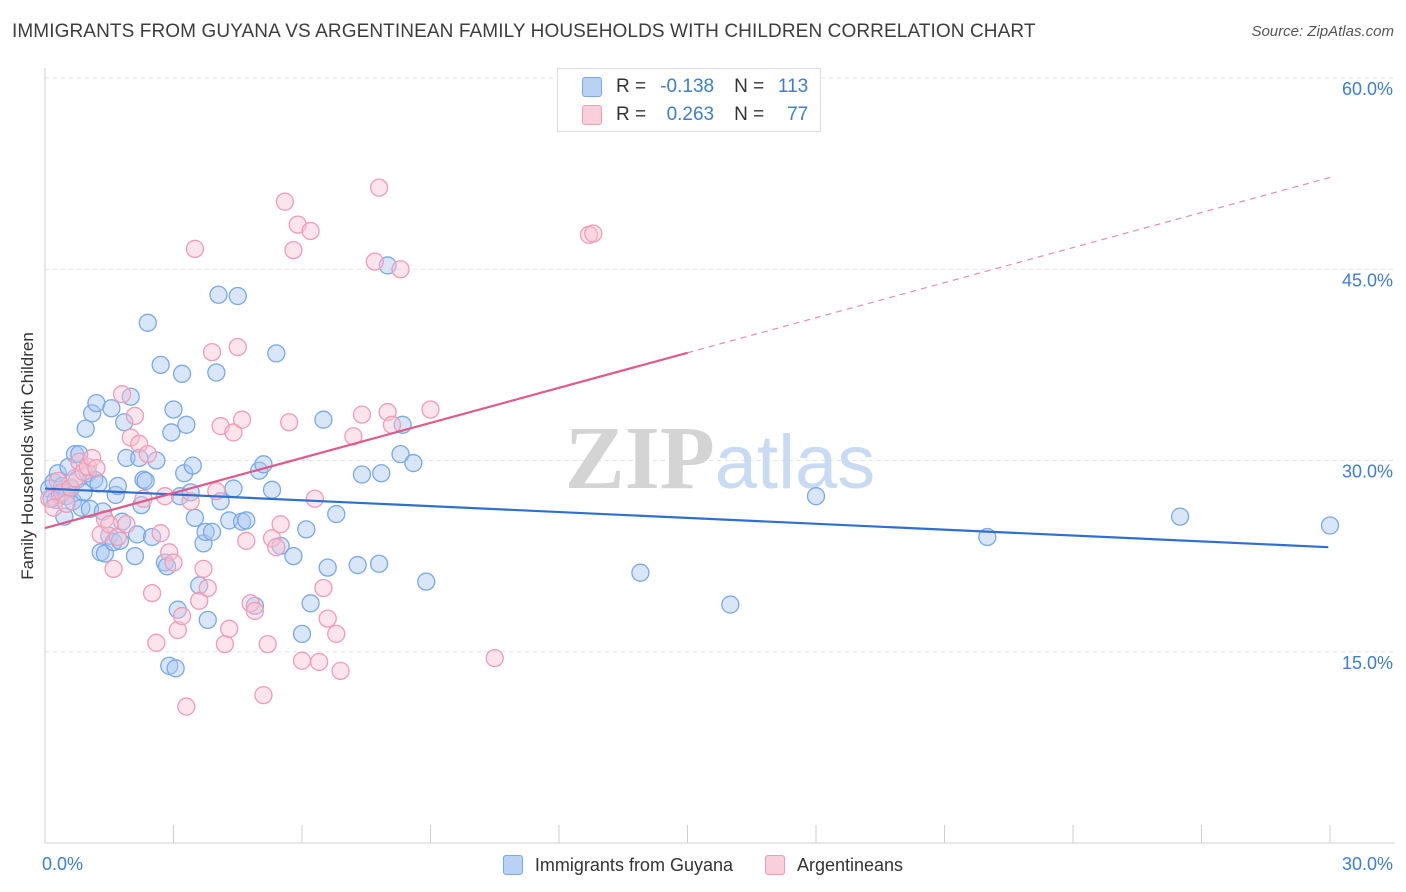 Image resolution: width=1406 pixels, height=892 pixels. I want to click on stats-legend: R = -0.138 N = 113 R = 0.263 N = 77, so click(689, 100).